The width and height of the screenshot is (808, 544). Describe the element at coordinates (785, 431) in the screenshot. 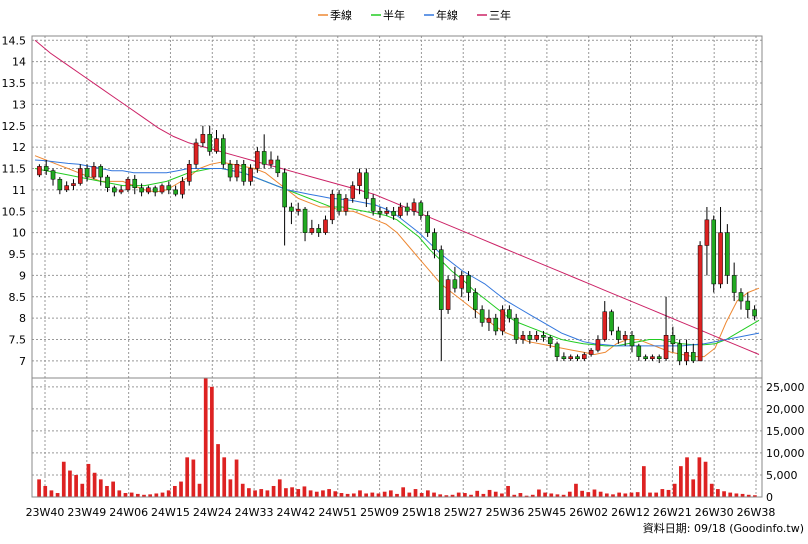

I see `volume-tick-label: 15,000` at that location.